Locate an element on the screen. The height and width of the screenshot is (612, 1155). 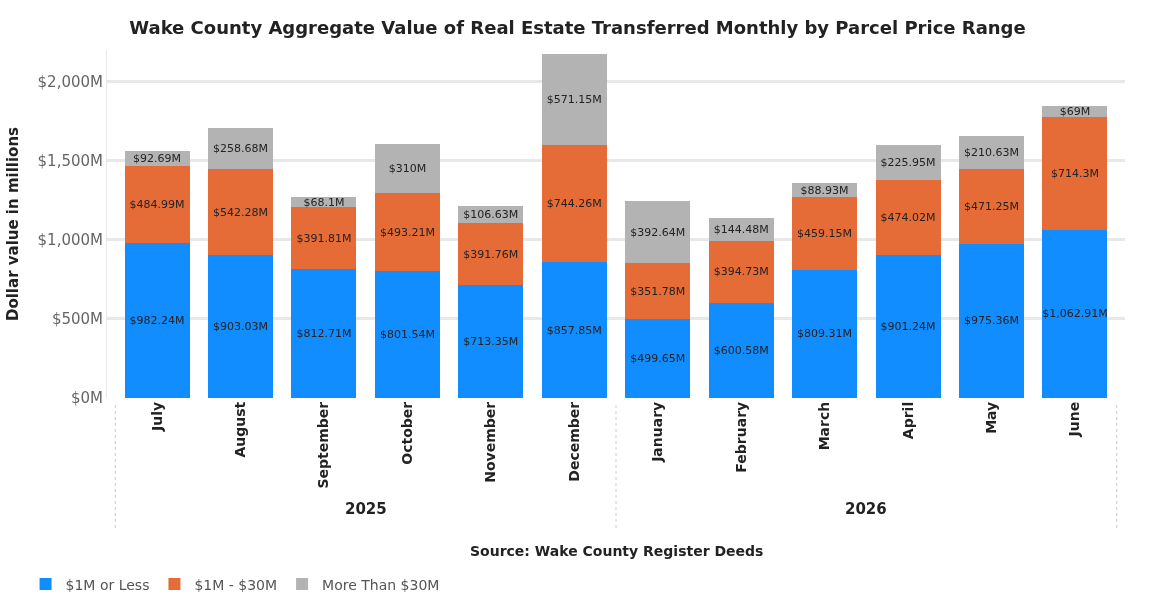
data-label: $106.63M is located at coordinates (491, 215).